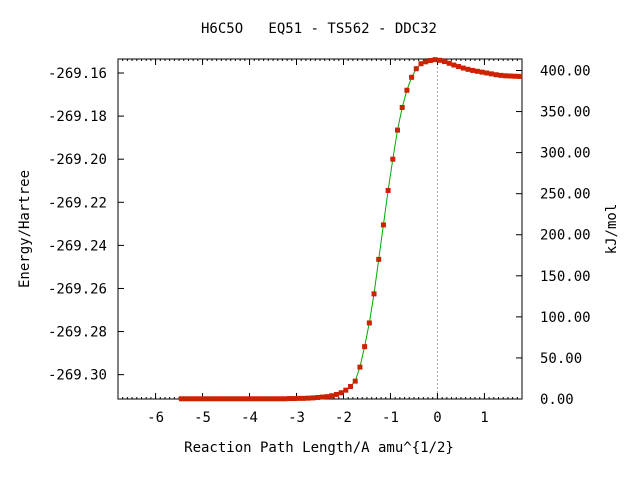  I want to click on y-axis-label: Energy/Hartree, so click(25, 229).